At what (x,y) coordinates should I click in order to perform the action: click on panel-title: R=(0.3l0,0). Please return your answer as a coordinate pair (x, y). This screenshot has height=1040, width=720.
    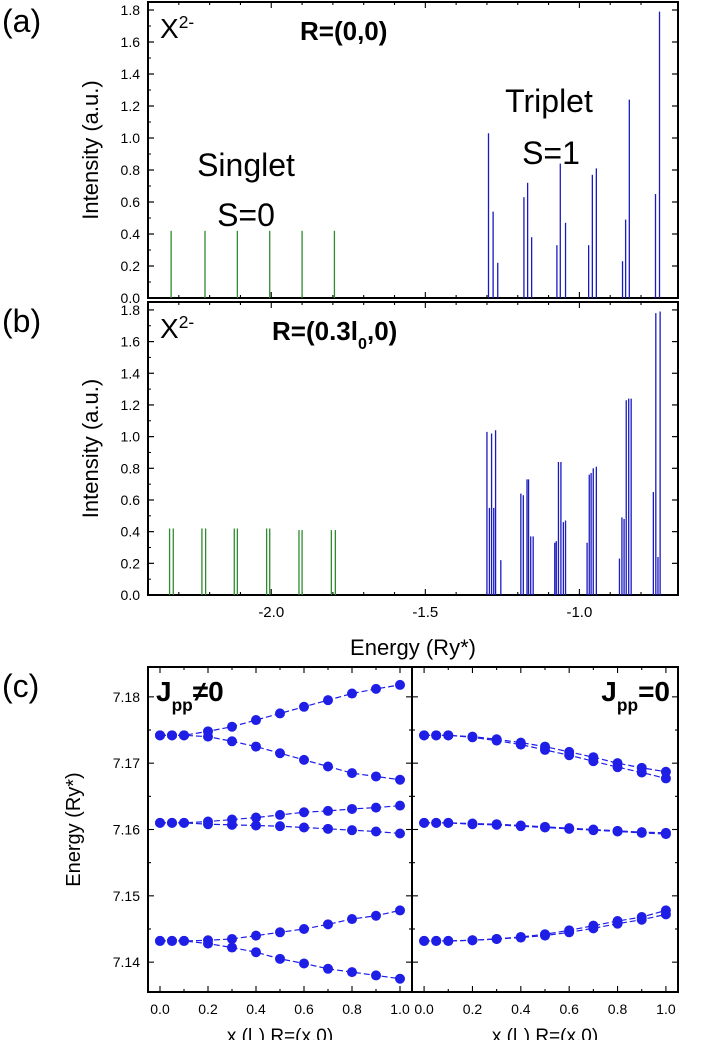
    Looking at the image, I should click on (334, 334).